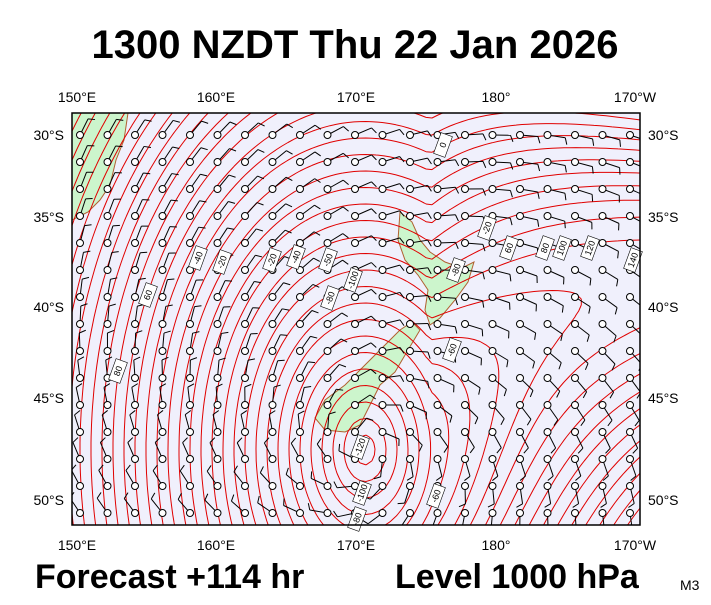 The image size is (711, 605). What do you see at coordinates (48, 398) in the screenshot?
I see `lat-label: 45°S` at bounding box center [48, 398].